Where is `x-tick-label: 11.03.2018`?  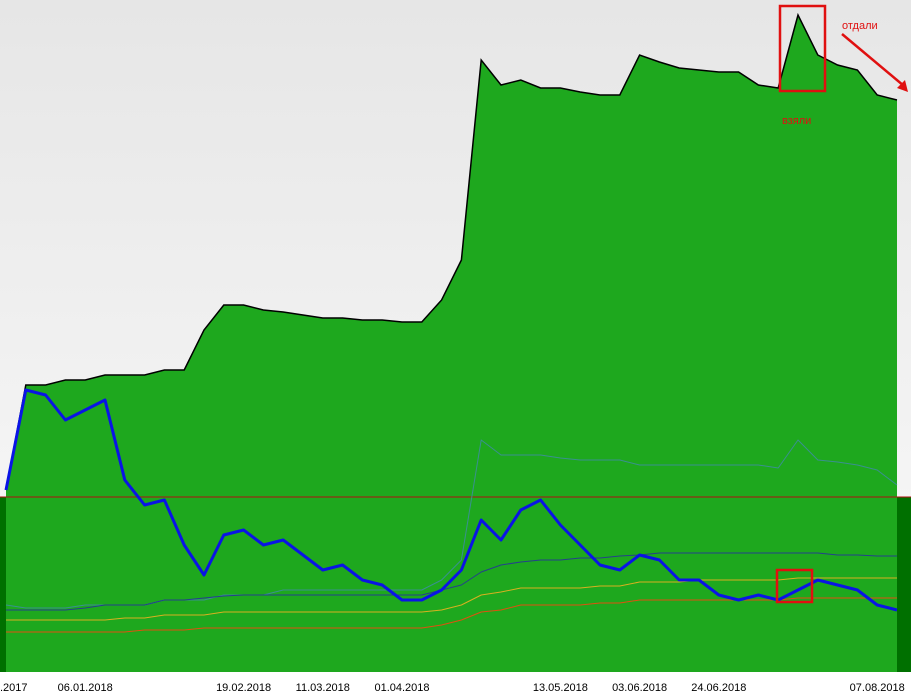
x-tick-label: 11.03.2018 is located at coordinates (323, 688).